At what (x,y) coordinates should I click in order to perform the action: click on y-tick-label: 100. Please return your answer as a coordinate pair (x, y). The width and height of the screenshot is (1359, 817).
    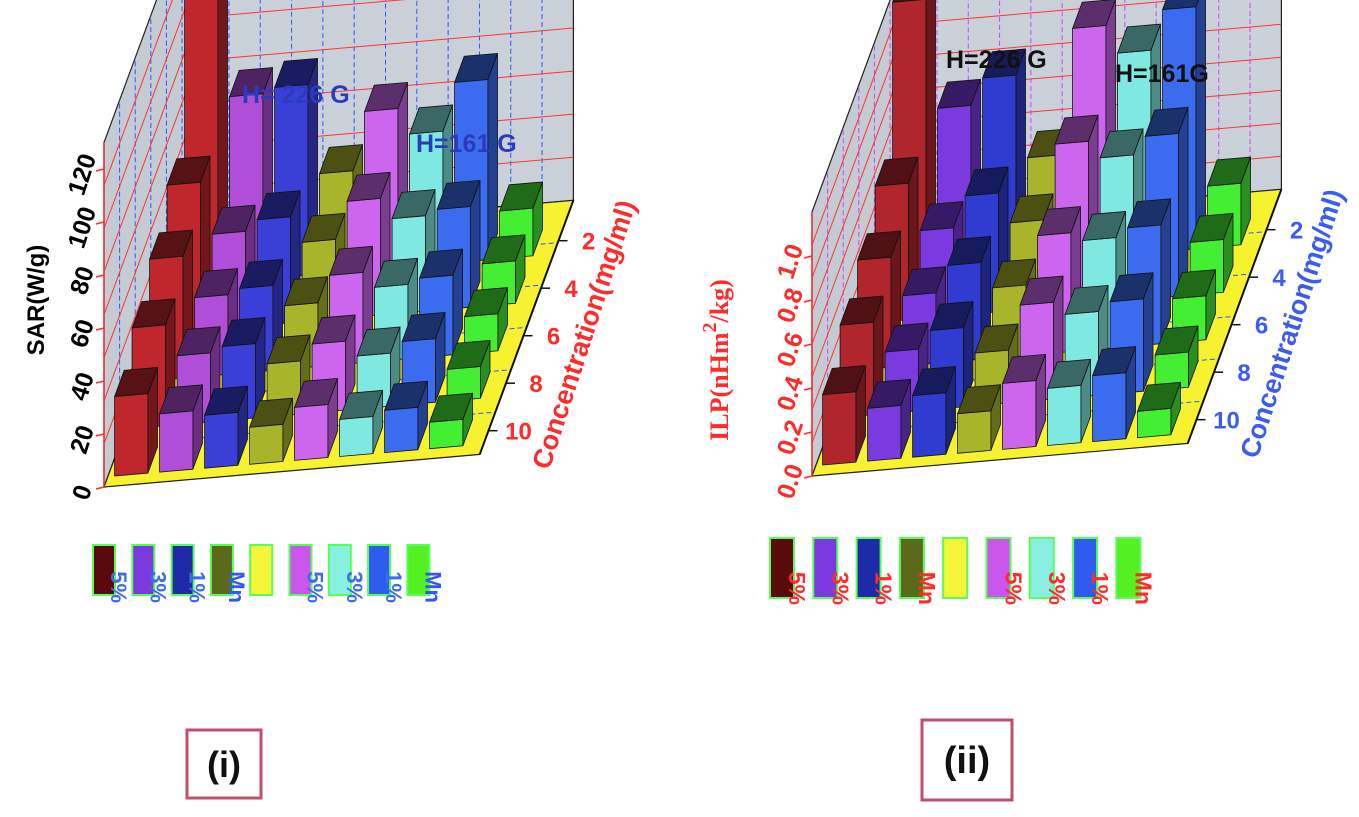
    Looking at the image, I should click on (83, 227).